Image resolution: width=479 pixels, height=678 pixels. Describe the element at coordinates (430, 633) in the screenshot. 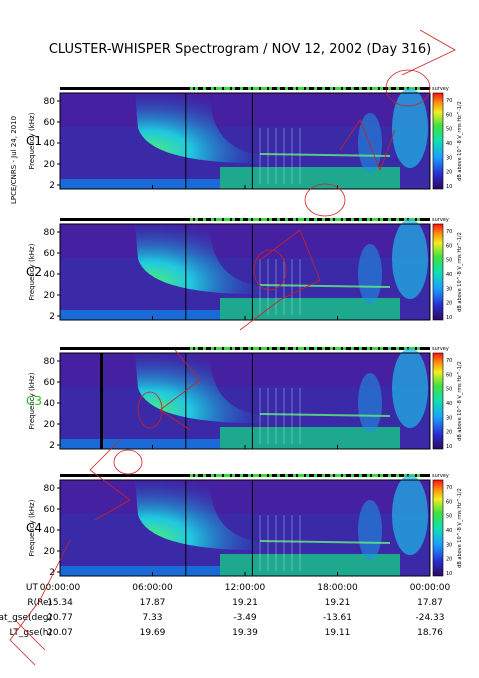

I see `ephemeris-value: 18.76` at that location.